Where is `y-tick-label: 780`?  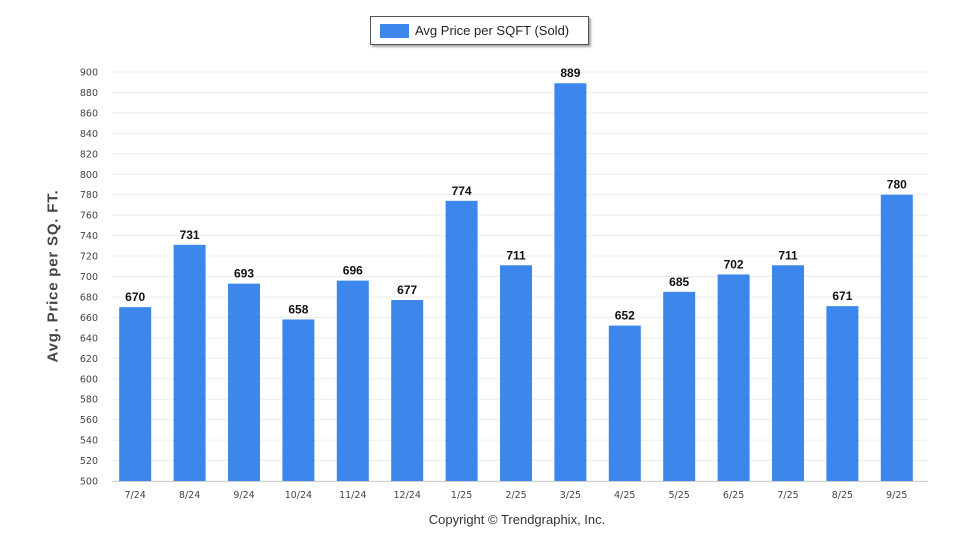 y-tick-label: 780 is located at coordinates (89, 195).